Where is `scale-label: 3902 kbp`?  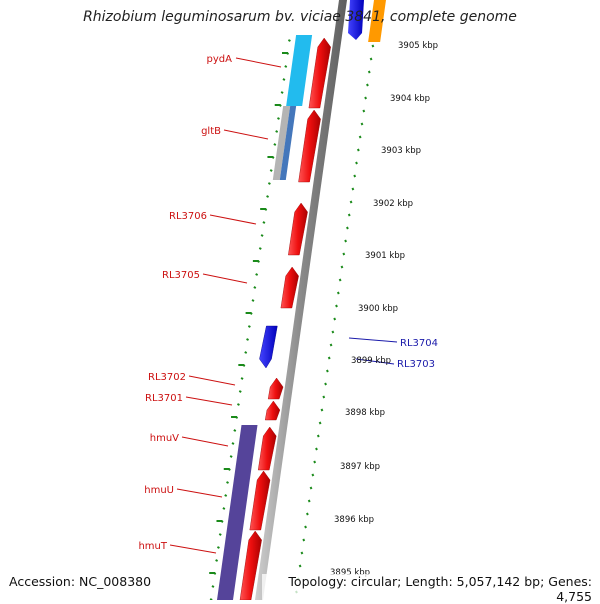
scale-label: 3902 kbp is located at coordinates (393, 204).